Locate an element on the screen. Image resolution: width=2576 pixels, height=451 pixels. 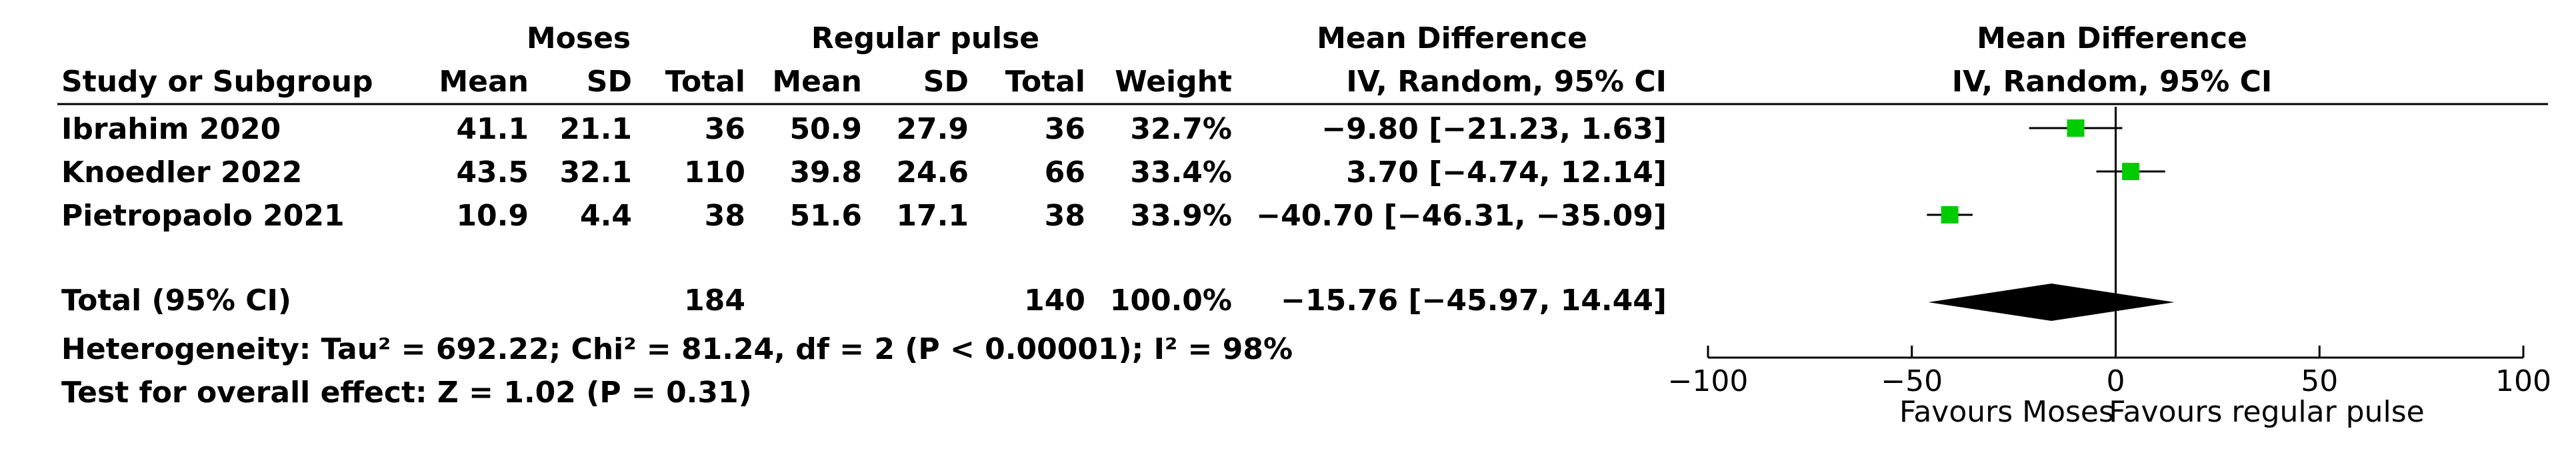
weight-header: Weight is located at coordinates (1173, 82).